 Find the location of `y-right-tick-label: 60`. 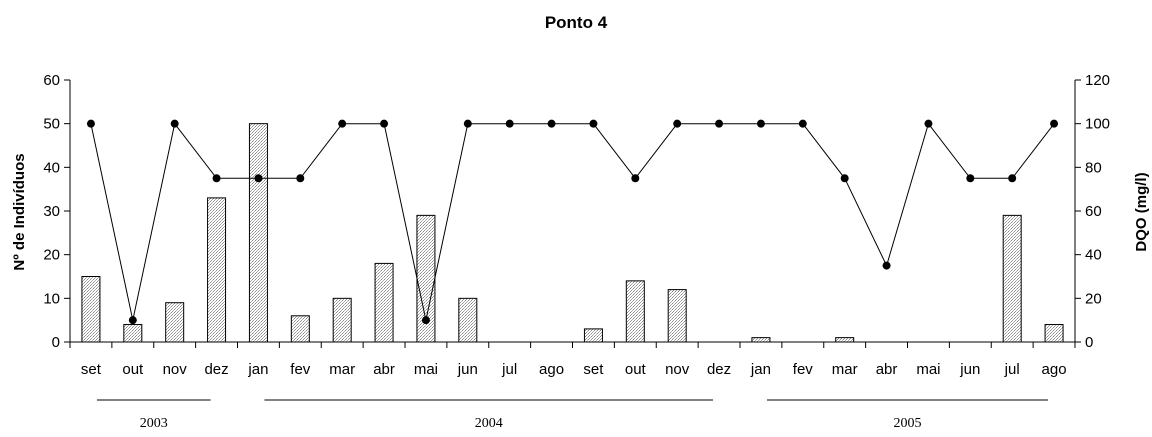

y-right-tick-label: 60 is located at coordinates (1093, 211).